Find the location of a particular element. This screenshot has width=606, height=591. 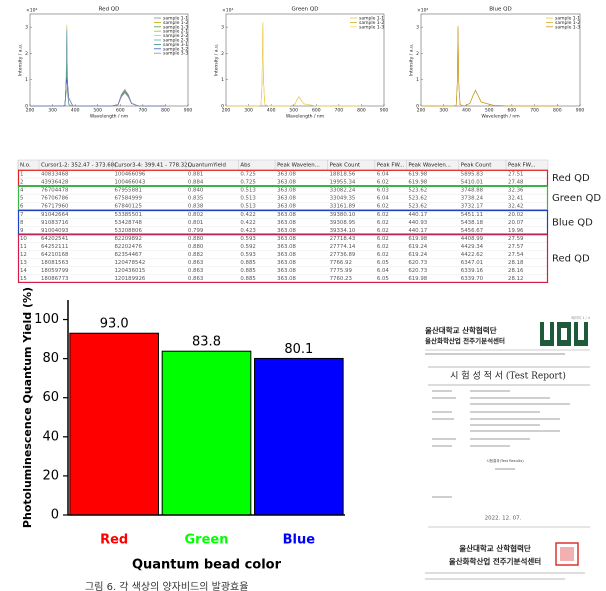

table-cell: 67840125 is located at coordinates (127, 207).